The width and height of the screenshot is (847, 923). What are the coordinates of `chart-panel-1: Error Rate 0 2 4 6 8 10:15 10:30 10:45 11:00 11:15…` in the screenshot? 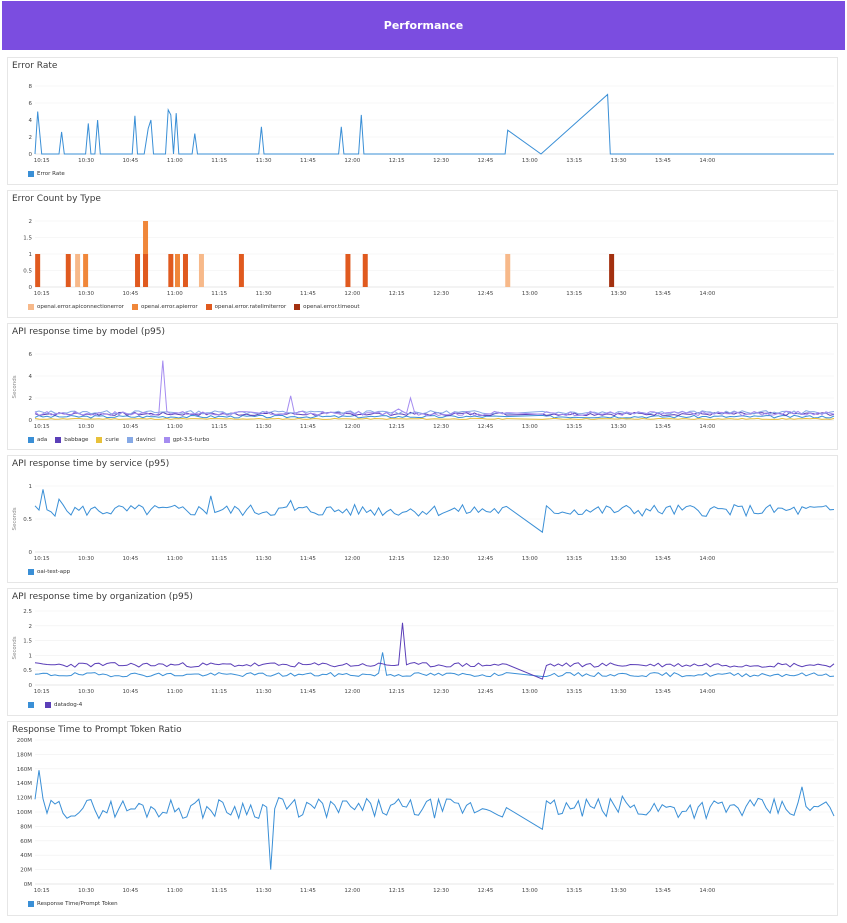 It's located at (422, 121).